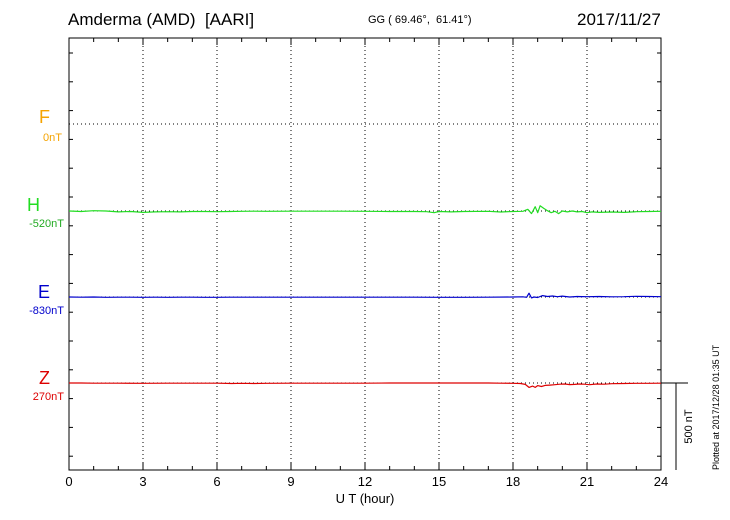  What do you see at coordinates (48, 397) in the screenshot?
I see `baseline-label-z: 270nT` at bounding box center [48, 397].